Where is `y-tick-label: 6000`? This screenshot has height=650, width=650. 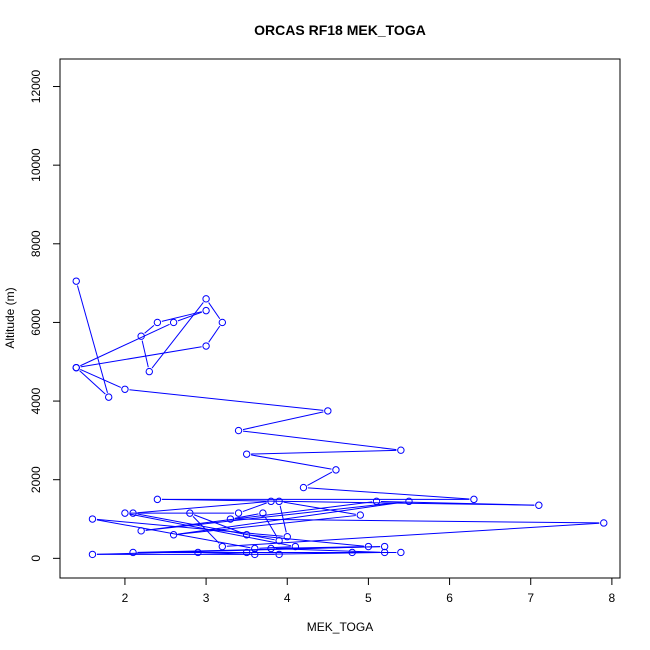
y-tick-label: 6000 is located at coordinates (36, 322).